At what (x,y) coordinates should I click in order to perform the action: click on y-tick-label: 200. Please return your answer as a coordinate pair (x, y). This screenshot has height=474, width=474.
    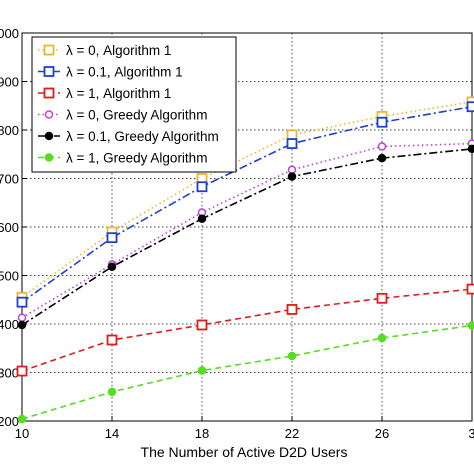
    Looking at the image, I should click on (9, 421).